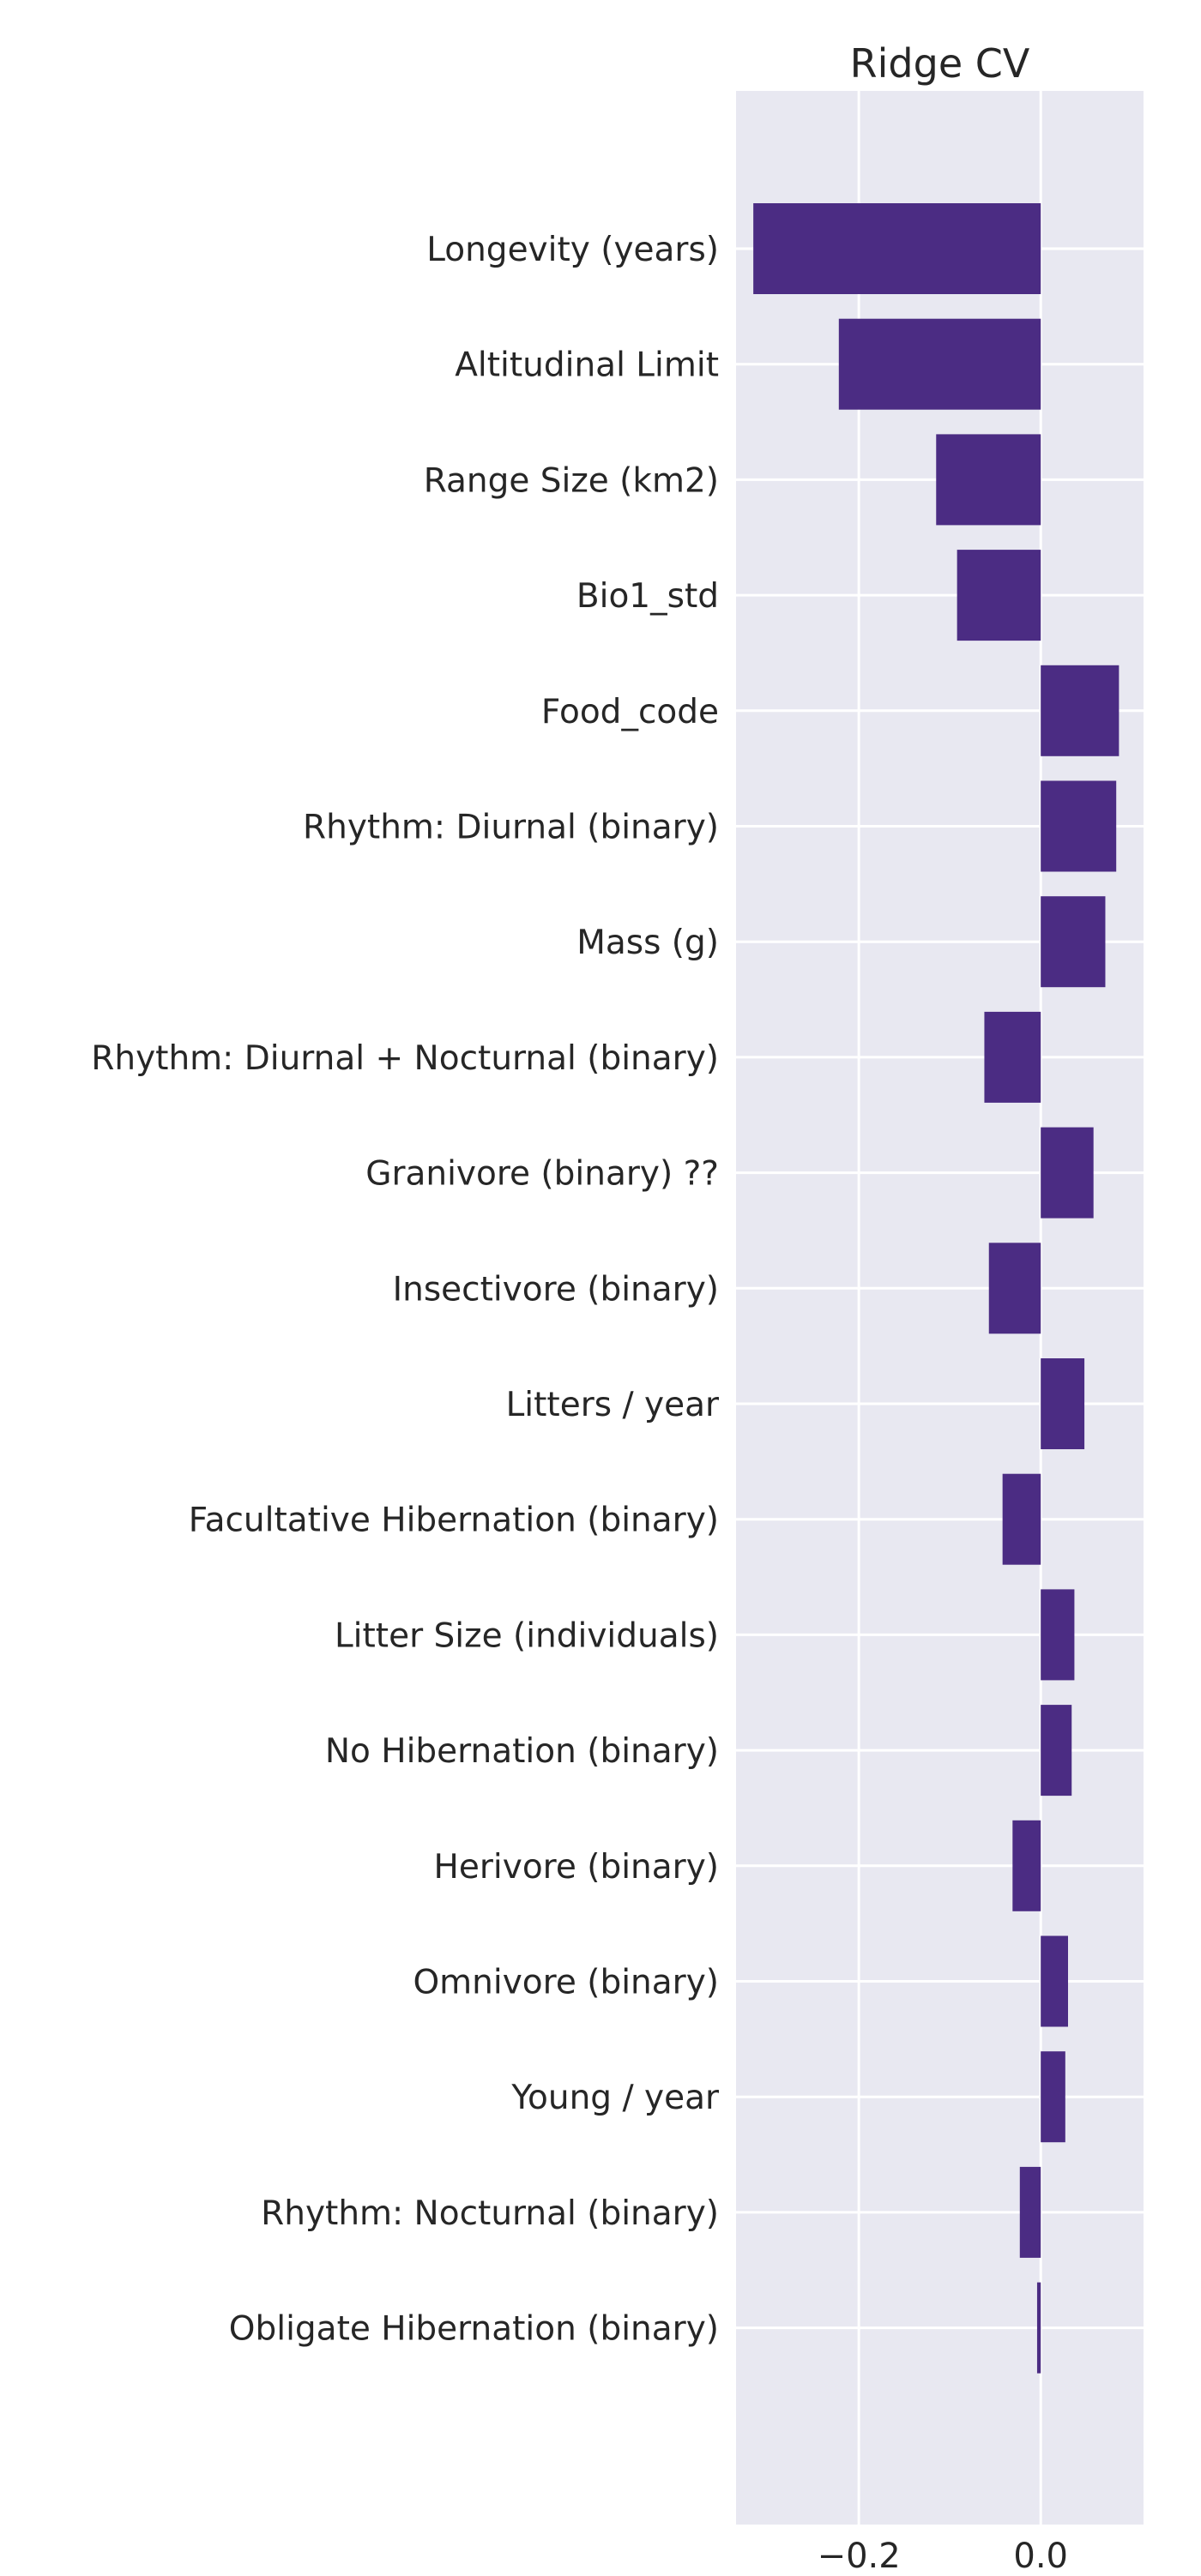 Image resolution: width=1201 pixels, height=2576 pixels. I want to click on category-label: Obligate Hibernation (binary), so click(474, 2329).